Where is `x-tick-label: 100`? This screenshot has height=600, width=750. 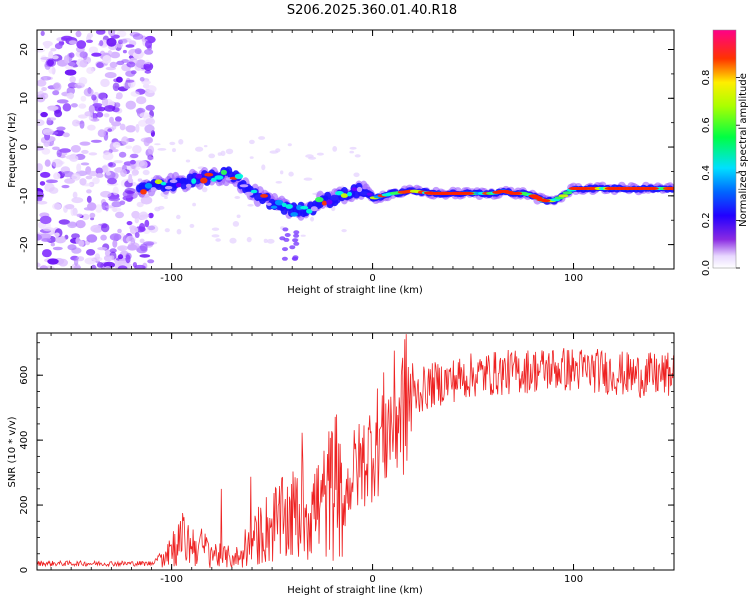 x-tick-label: 100 is located at coordinates (573, 278).